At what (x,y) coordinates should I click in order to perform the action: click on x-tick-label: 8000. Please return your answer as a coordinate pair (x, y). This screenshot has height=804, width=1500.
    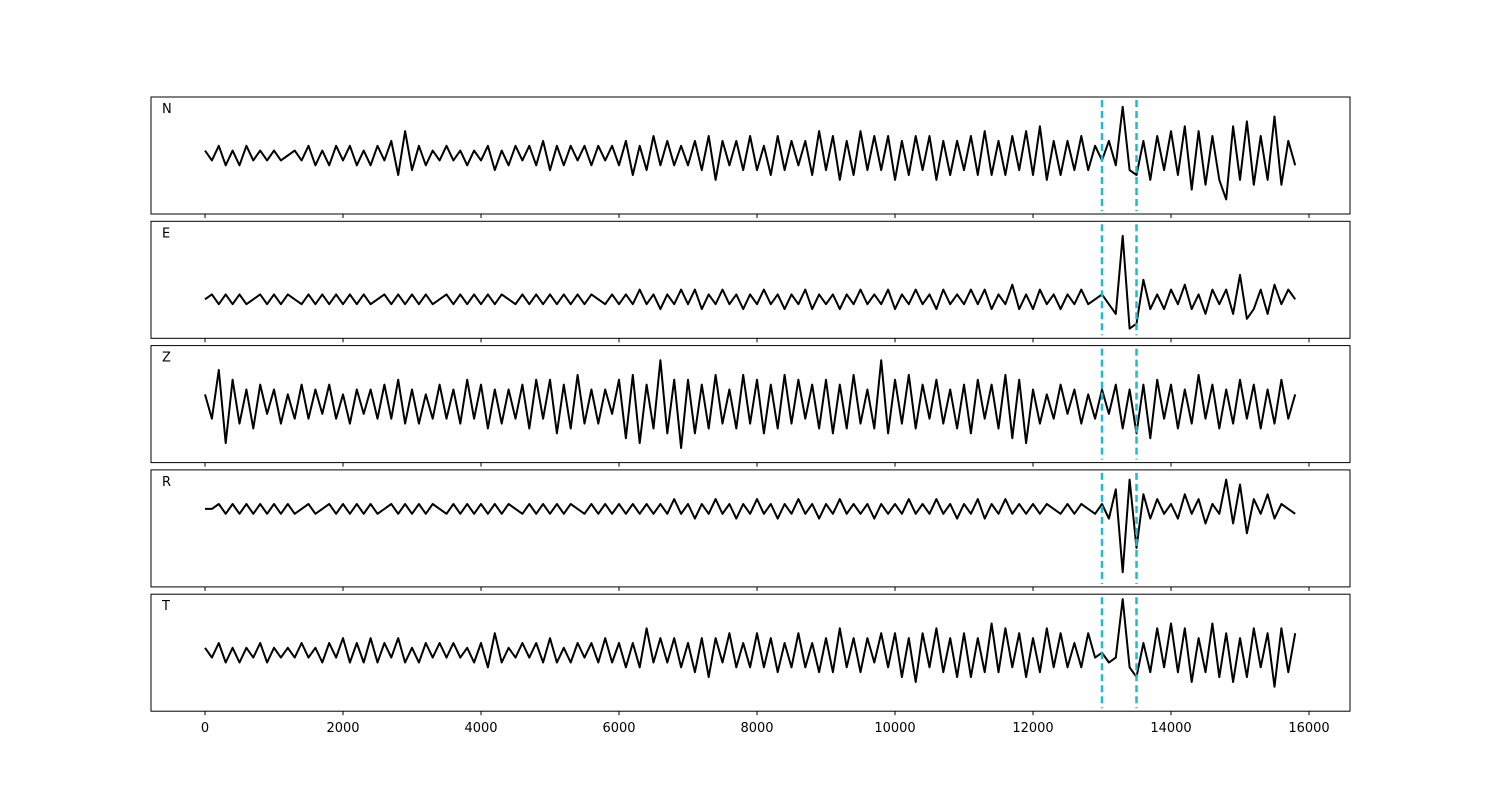
    Looking at the image, I should click on (756, 728).